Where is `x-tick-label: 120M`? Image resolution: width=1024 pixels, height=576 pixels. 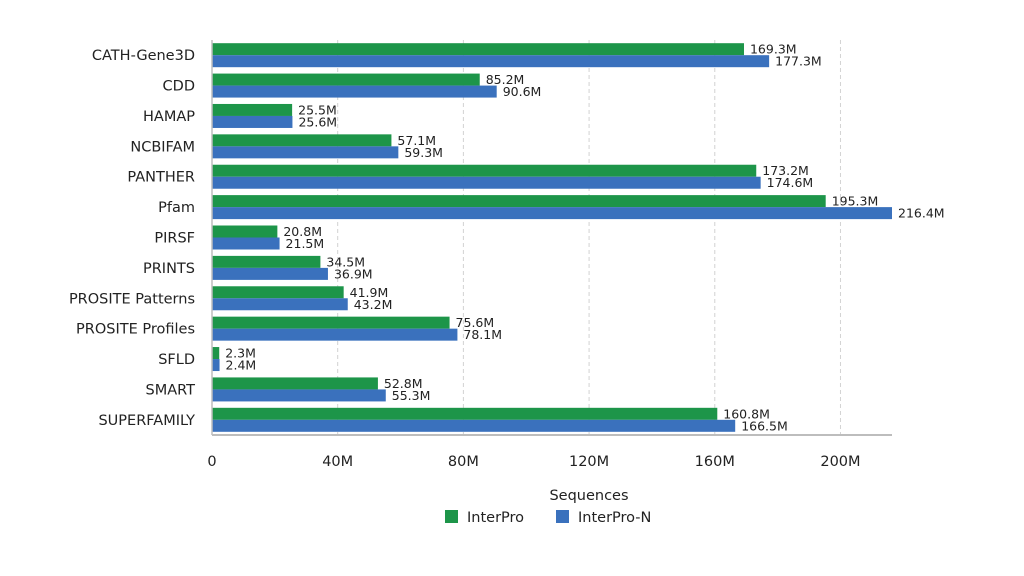
x-tick-label: 120M is located at coordinates (589, 462).